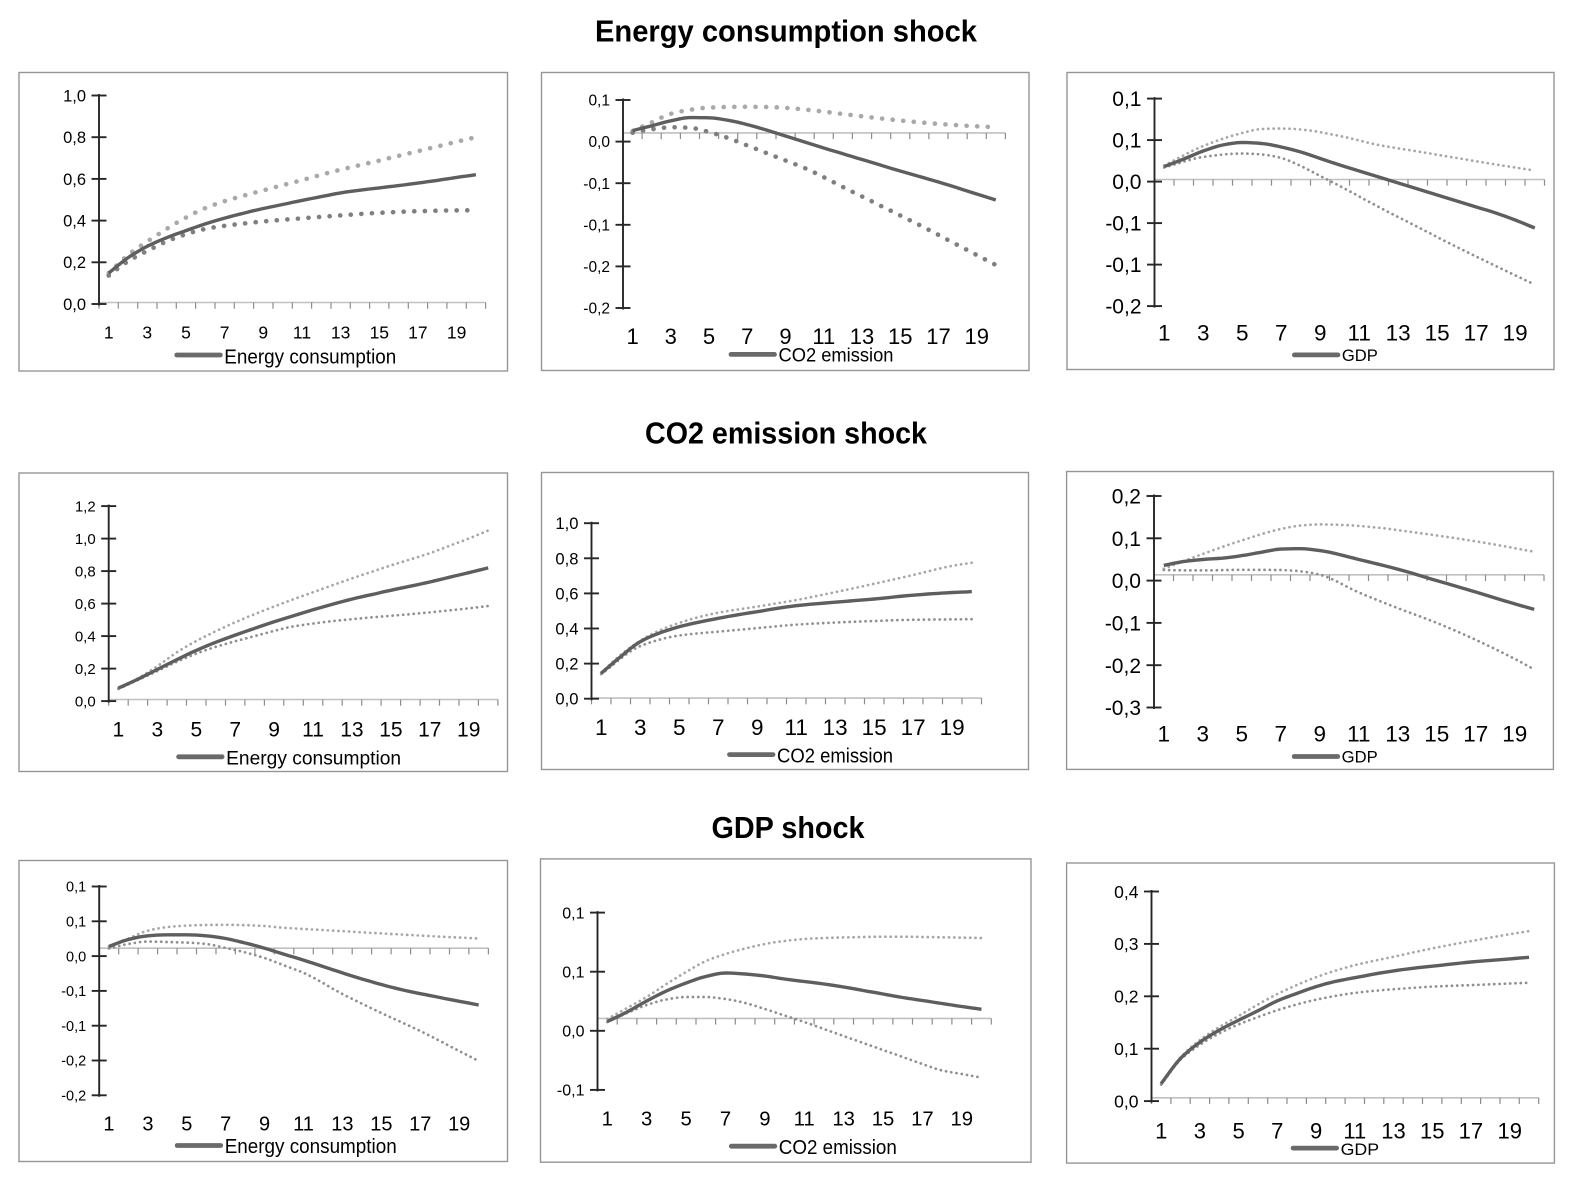  What do you see at coordinates (786, 31) in the screenshot?
I see `svg-text: Energy consumption shock` at bounding box center [786, 31].